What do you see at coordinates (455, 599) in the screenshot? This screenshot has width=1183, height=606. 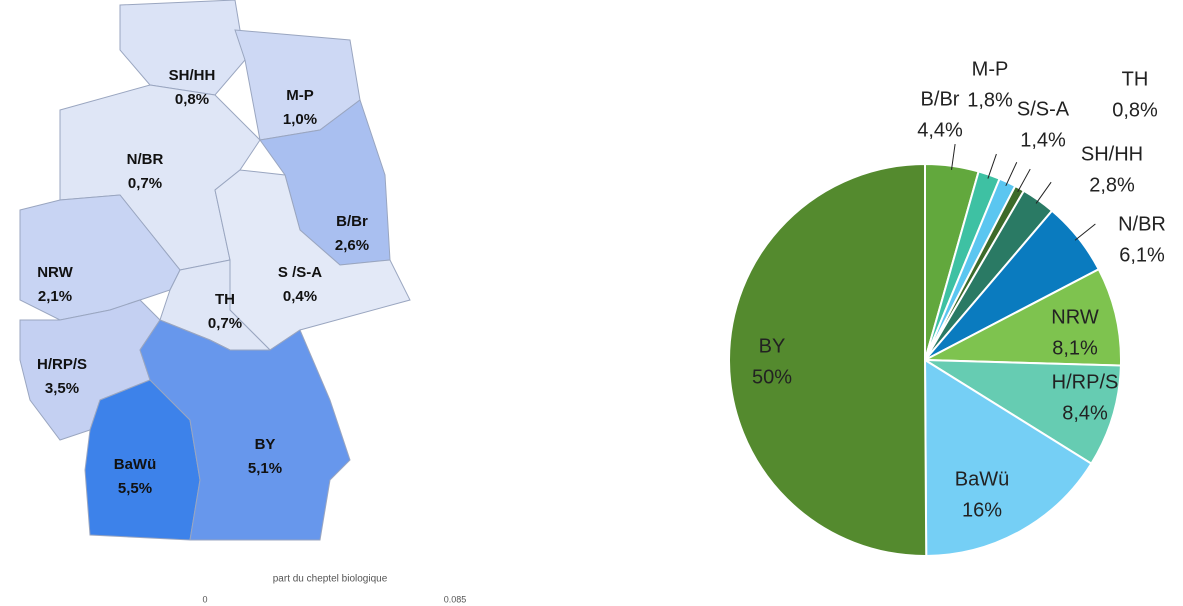 I see `colorbar-tick-label: 0.085` at bounding box center [455, 599].